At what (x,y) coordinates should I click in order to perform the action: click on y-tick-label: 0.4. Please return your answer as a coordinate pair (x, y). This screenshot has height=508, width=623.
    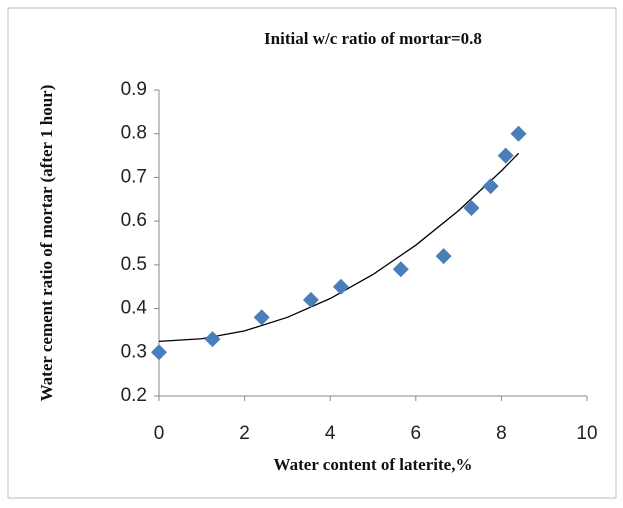
    Looking at the image, I should click on (134, 308).